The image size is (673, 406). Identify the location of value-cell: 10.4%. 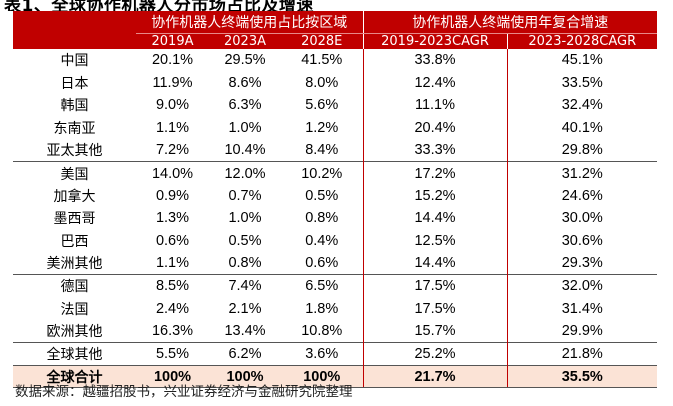
(245, 150).